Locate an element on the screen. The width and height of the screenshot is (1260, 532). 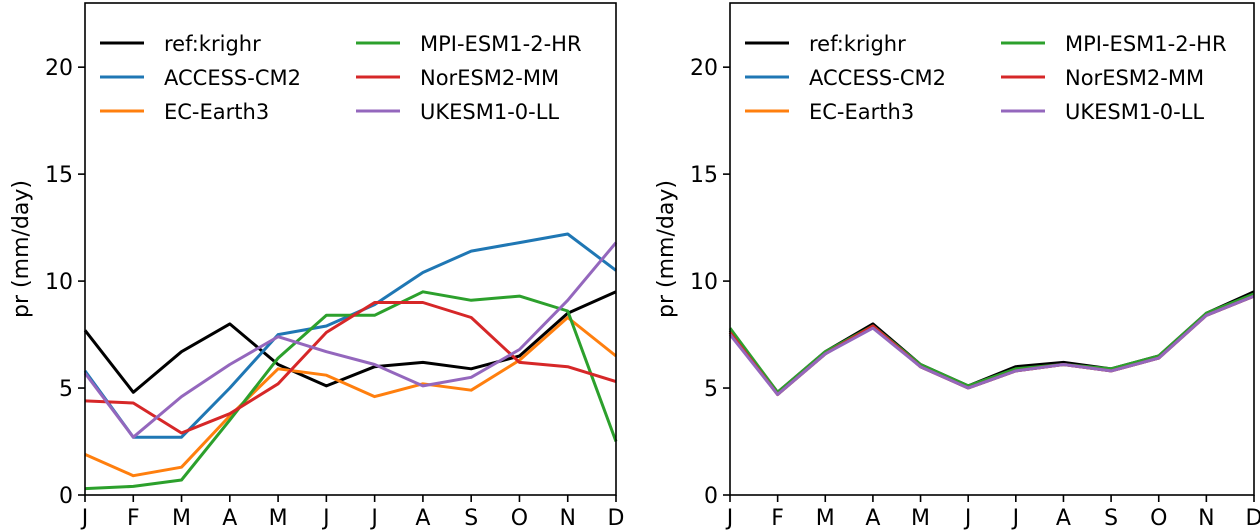
series-line-ref-krighr is located at coordinates (350, 342).